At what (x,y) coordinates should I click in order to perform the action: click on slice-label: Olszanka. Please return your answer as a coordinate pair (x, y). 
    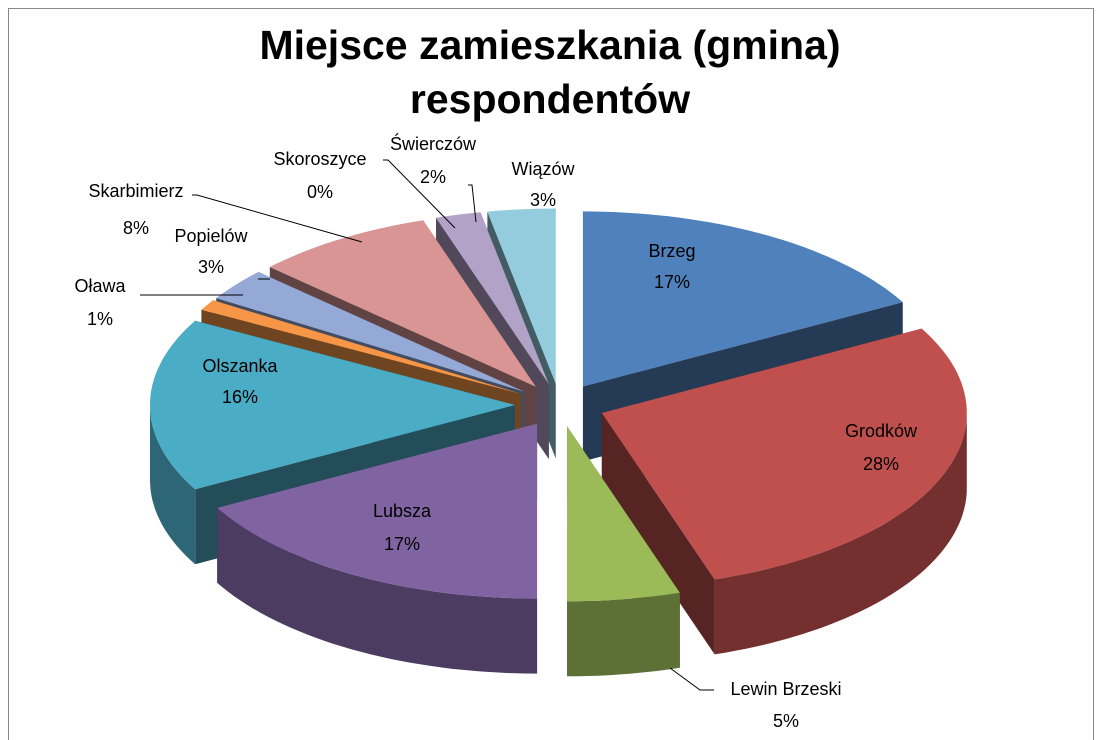
    Looking at the image, I should click on (240, 366).